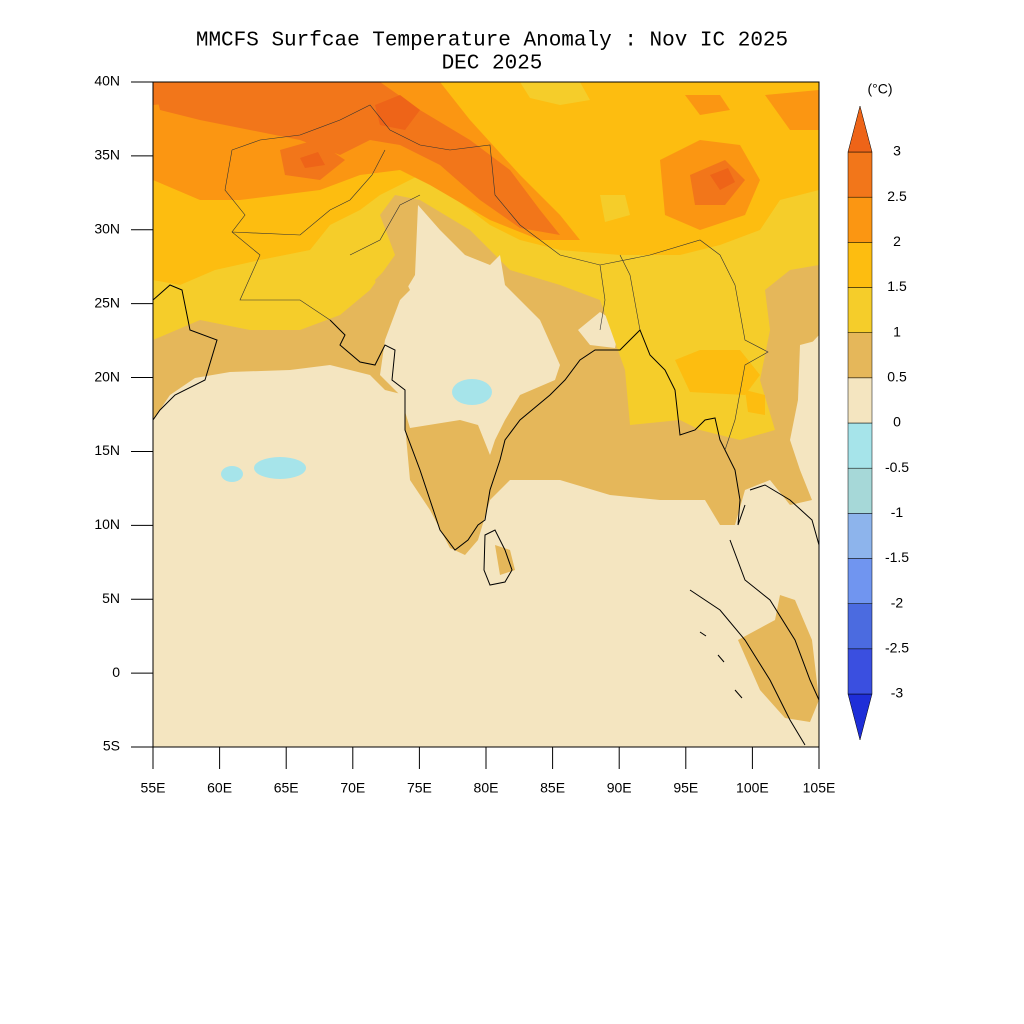  What do you see at coordinates (286, 788) in the screenshot?
I see `x-tick-label: 65E` at bounding box center [286, 788].